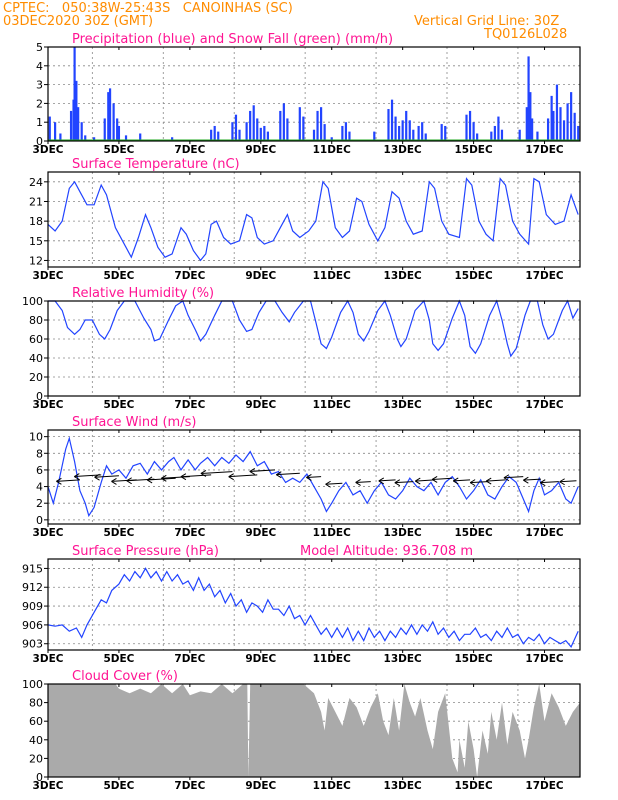 The width and height of the screenshot is (618, 800). Describe the element at coordinates (32, 644) in the screenshot. I see `y-tick-label: 903` at that location.